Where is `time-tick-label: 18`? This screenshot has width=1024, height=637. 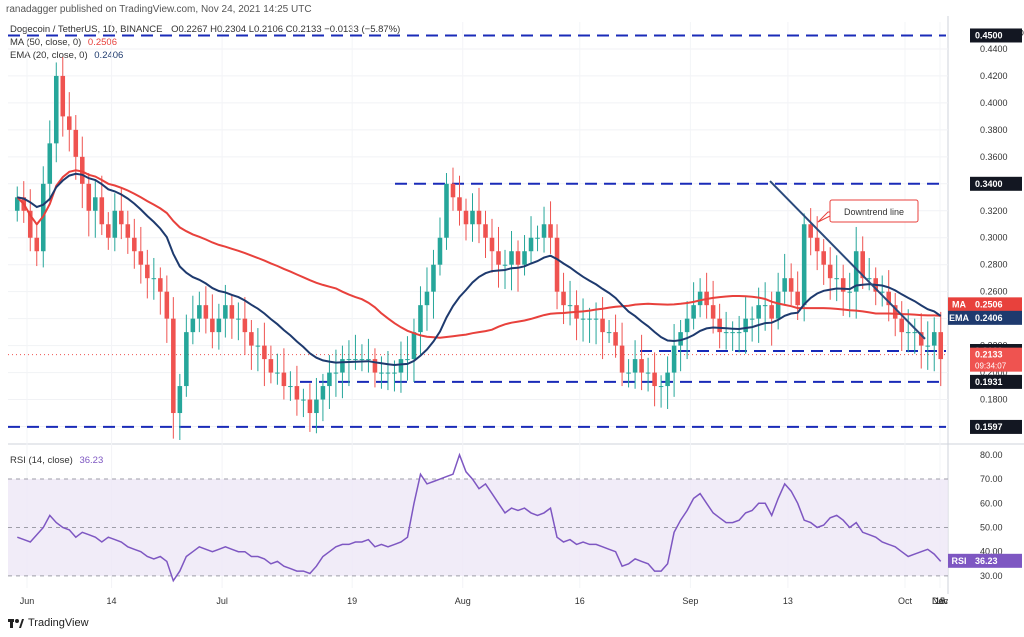 time-tick-label: 18 is located at coordinates (940, 601).